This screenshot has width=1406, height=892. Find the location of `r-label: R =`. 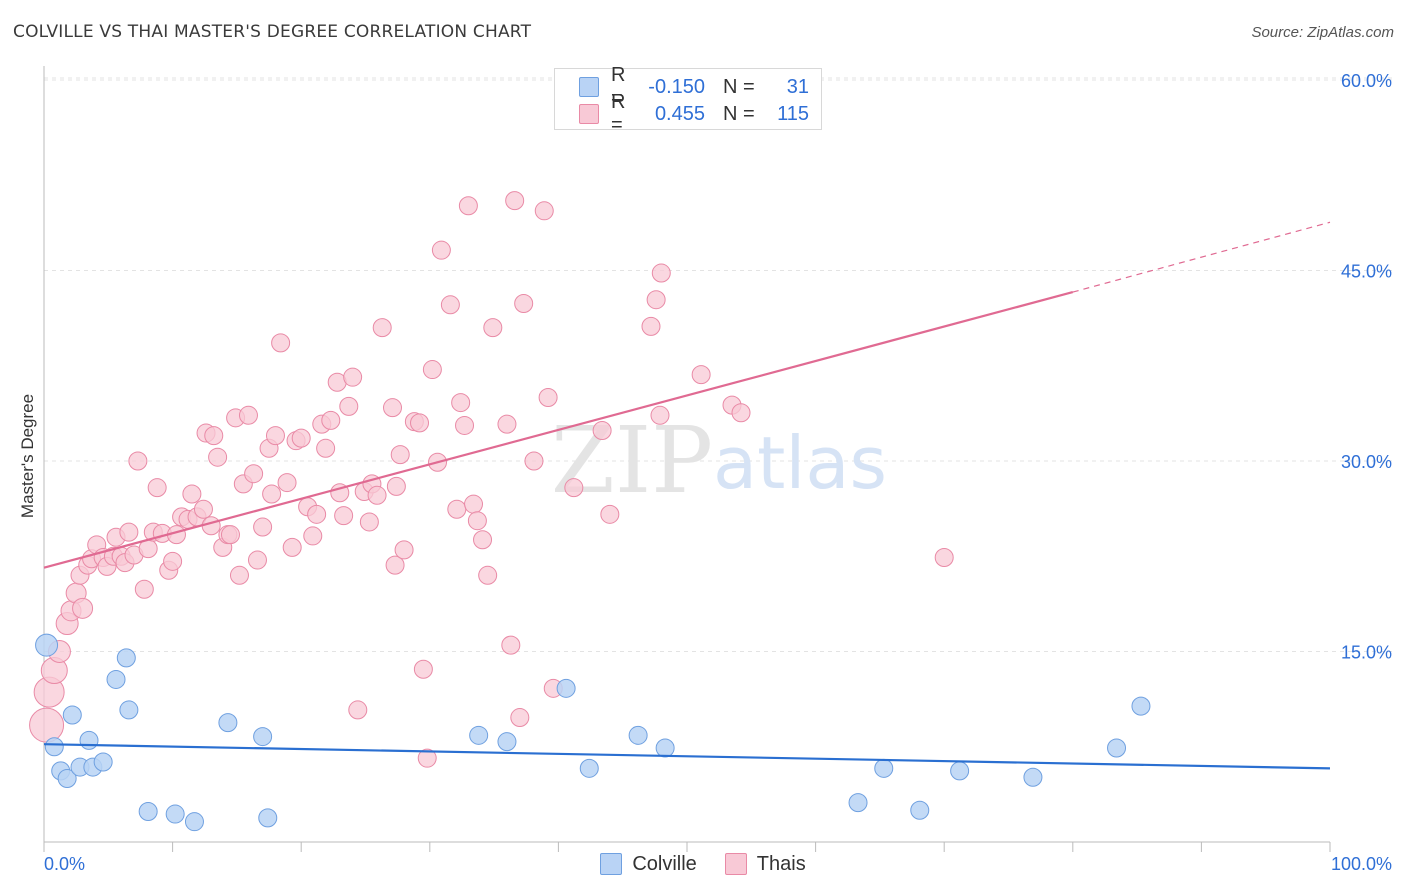

r-label: R = is located at coordinates (618, 113).